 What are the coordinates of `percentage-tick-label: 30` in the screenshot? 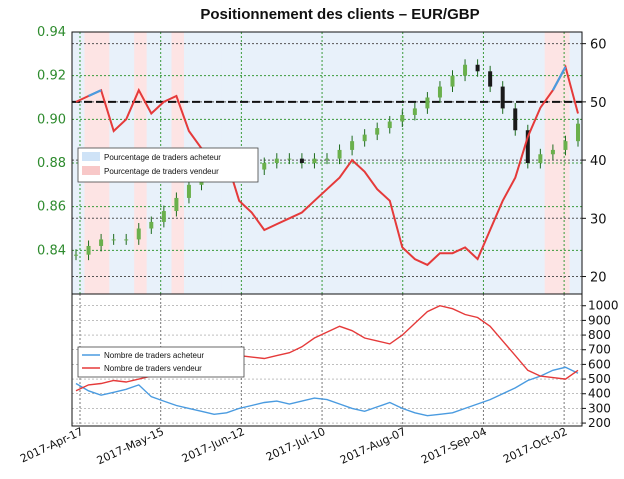 It's located at (598, 219).